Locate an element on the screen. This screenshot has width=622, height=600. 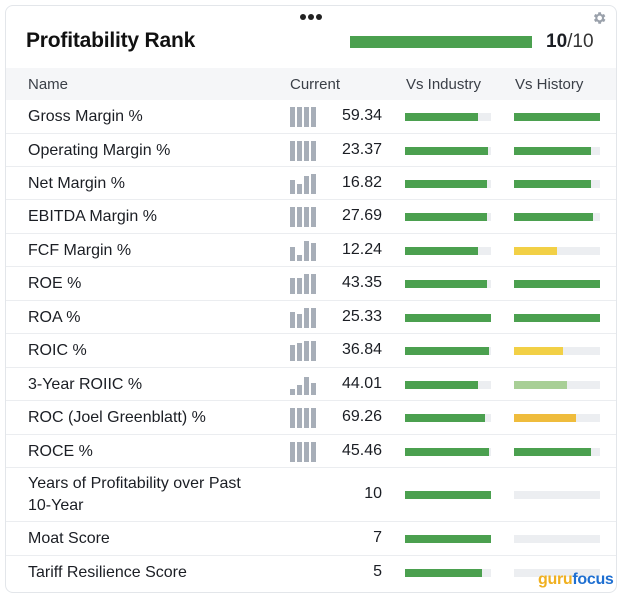
more-options-icon is located at coordinates (311, 17).